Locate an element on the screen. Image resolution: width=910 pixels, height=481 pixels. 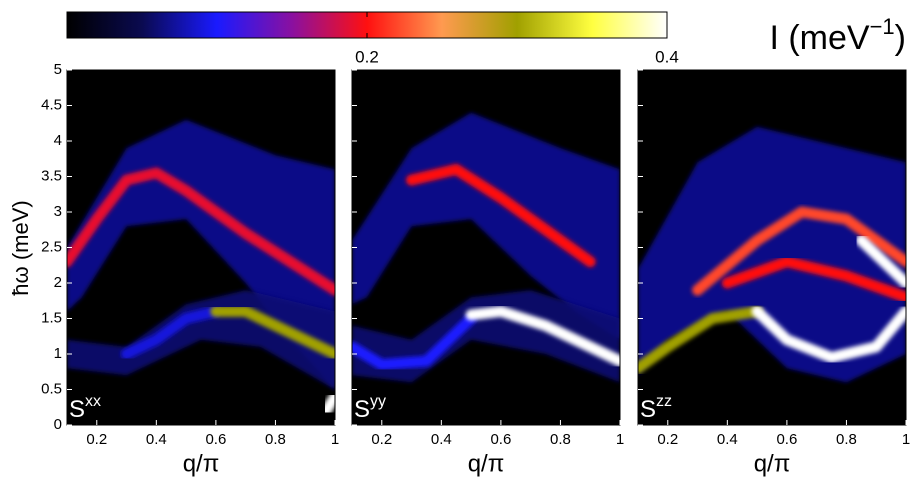
y-axis-label: ħω (meV) is located at coordinates (20, 247).